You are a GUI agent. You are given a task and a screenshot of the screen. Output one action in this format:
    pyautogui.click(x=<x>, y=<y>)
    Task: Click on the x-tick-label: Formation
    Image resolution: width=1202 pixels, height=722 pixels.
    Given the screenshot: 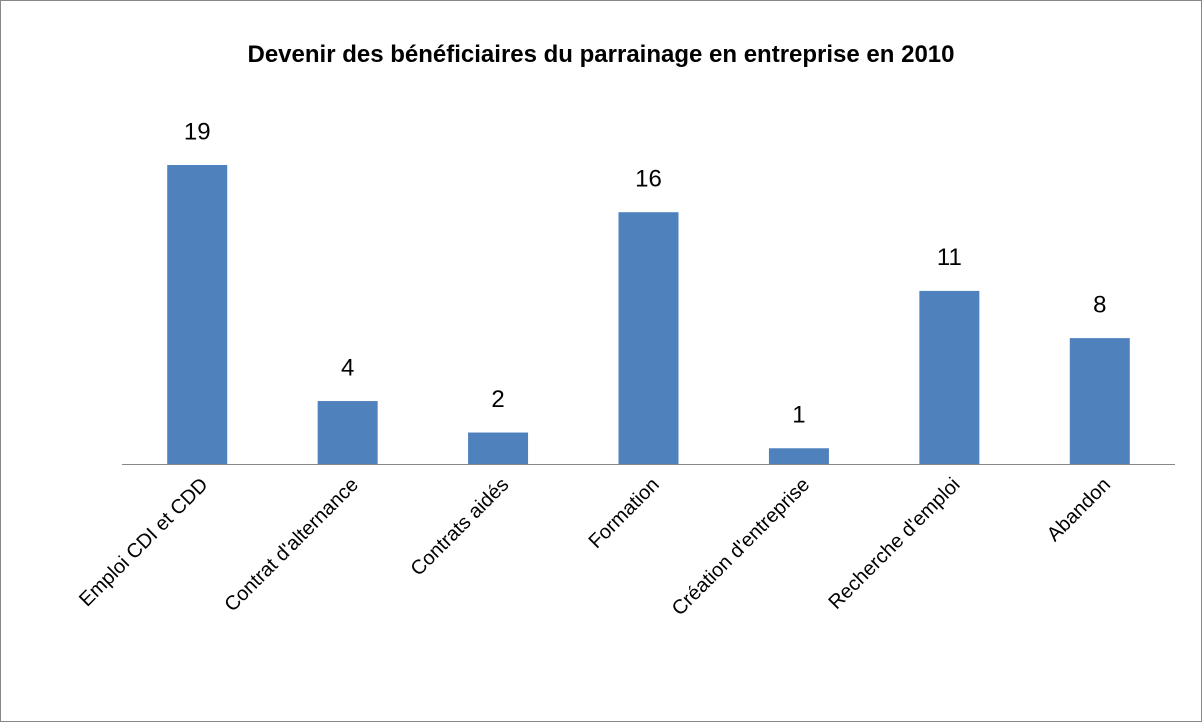 What is the action you would take?
    pyautogui.click(x=624, y=513)
    